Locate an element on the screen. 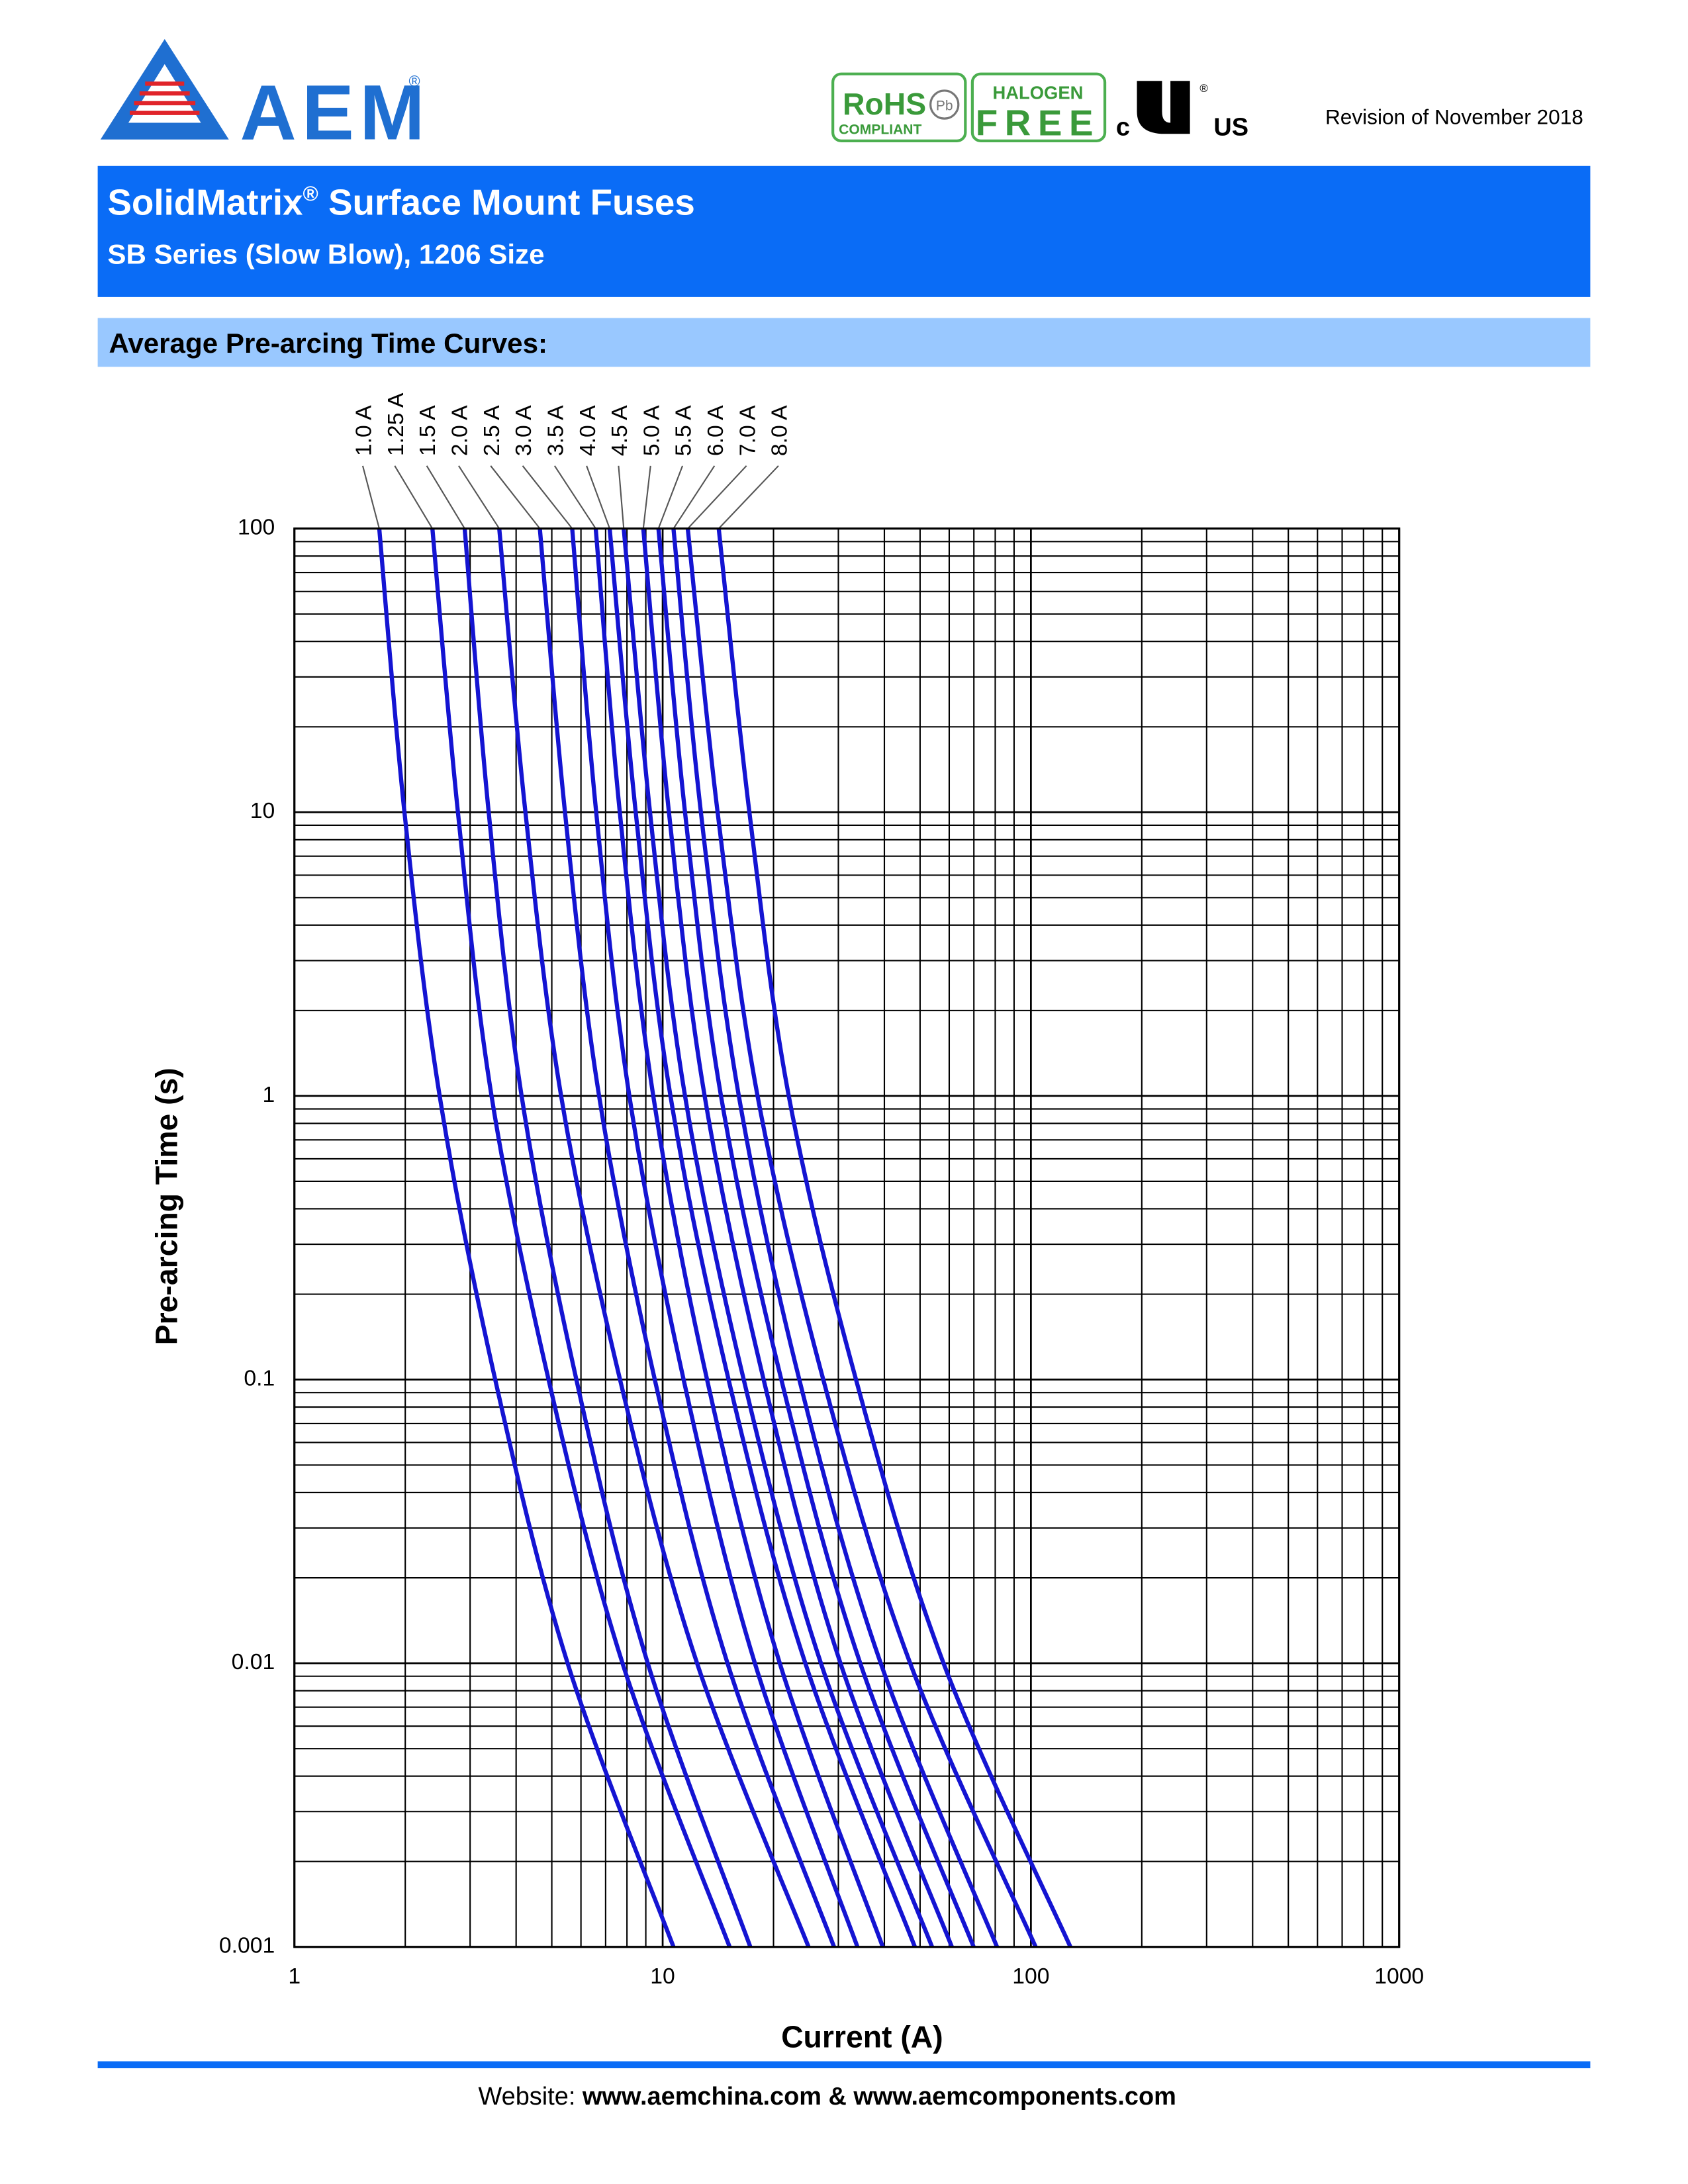  free-text: FREE is located at coordinates (1038, 122).